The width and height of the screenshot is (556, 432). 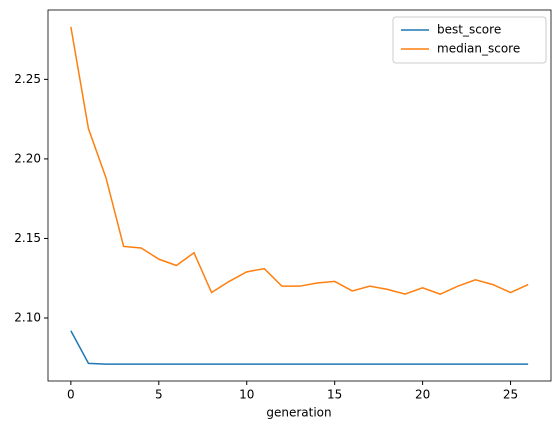 I want to click on legend-box, so click(x=469, y=40).